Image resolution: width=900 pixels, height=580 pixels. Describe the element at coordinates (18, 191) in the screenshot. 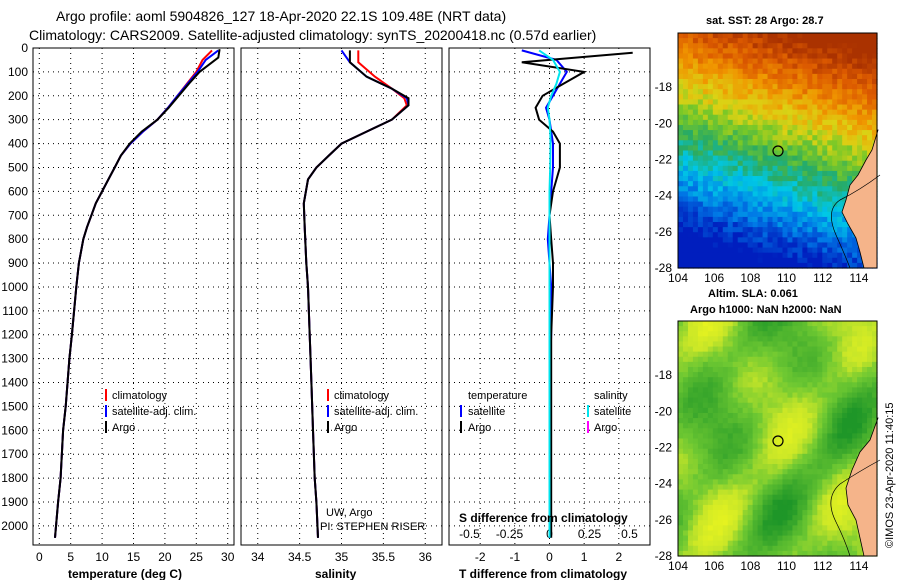

I see `depth-tick-label: 600` at that location.